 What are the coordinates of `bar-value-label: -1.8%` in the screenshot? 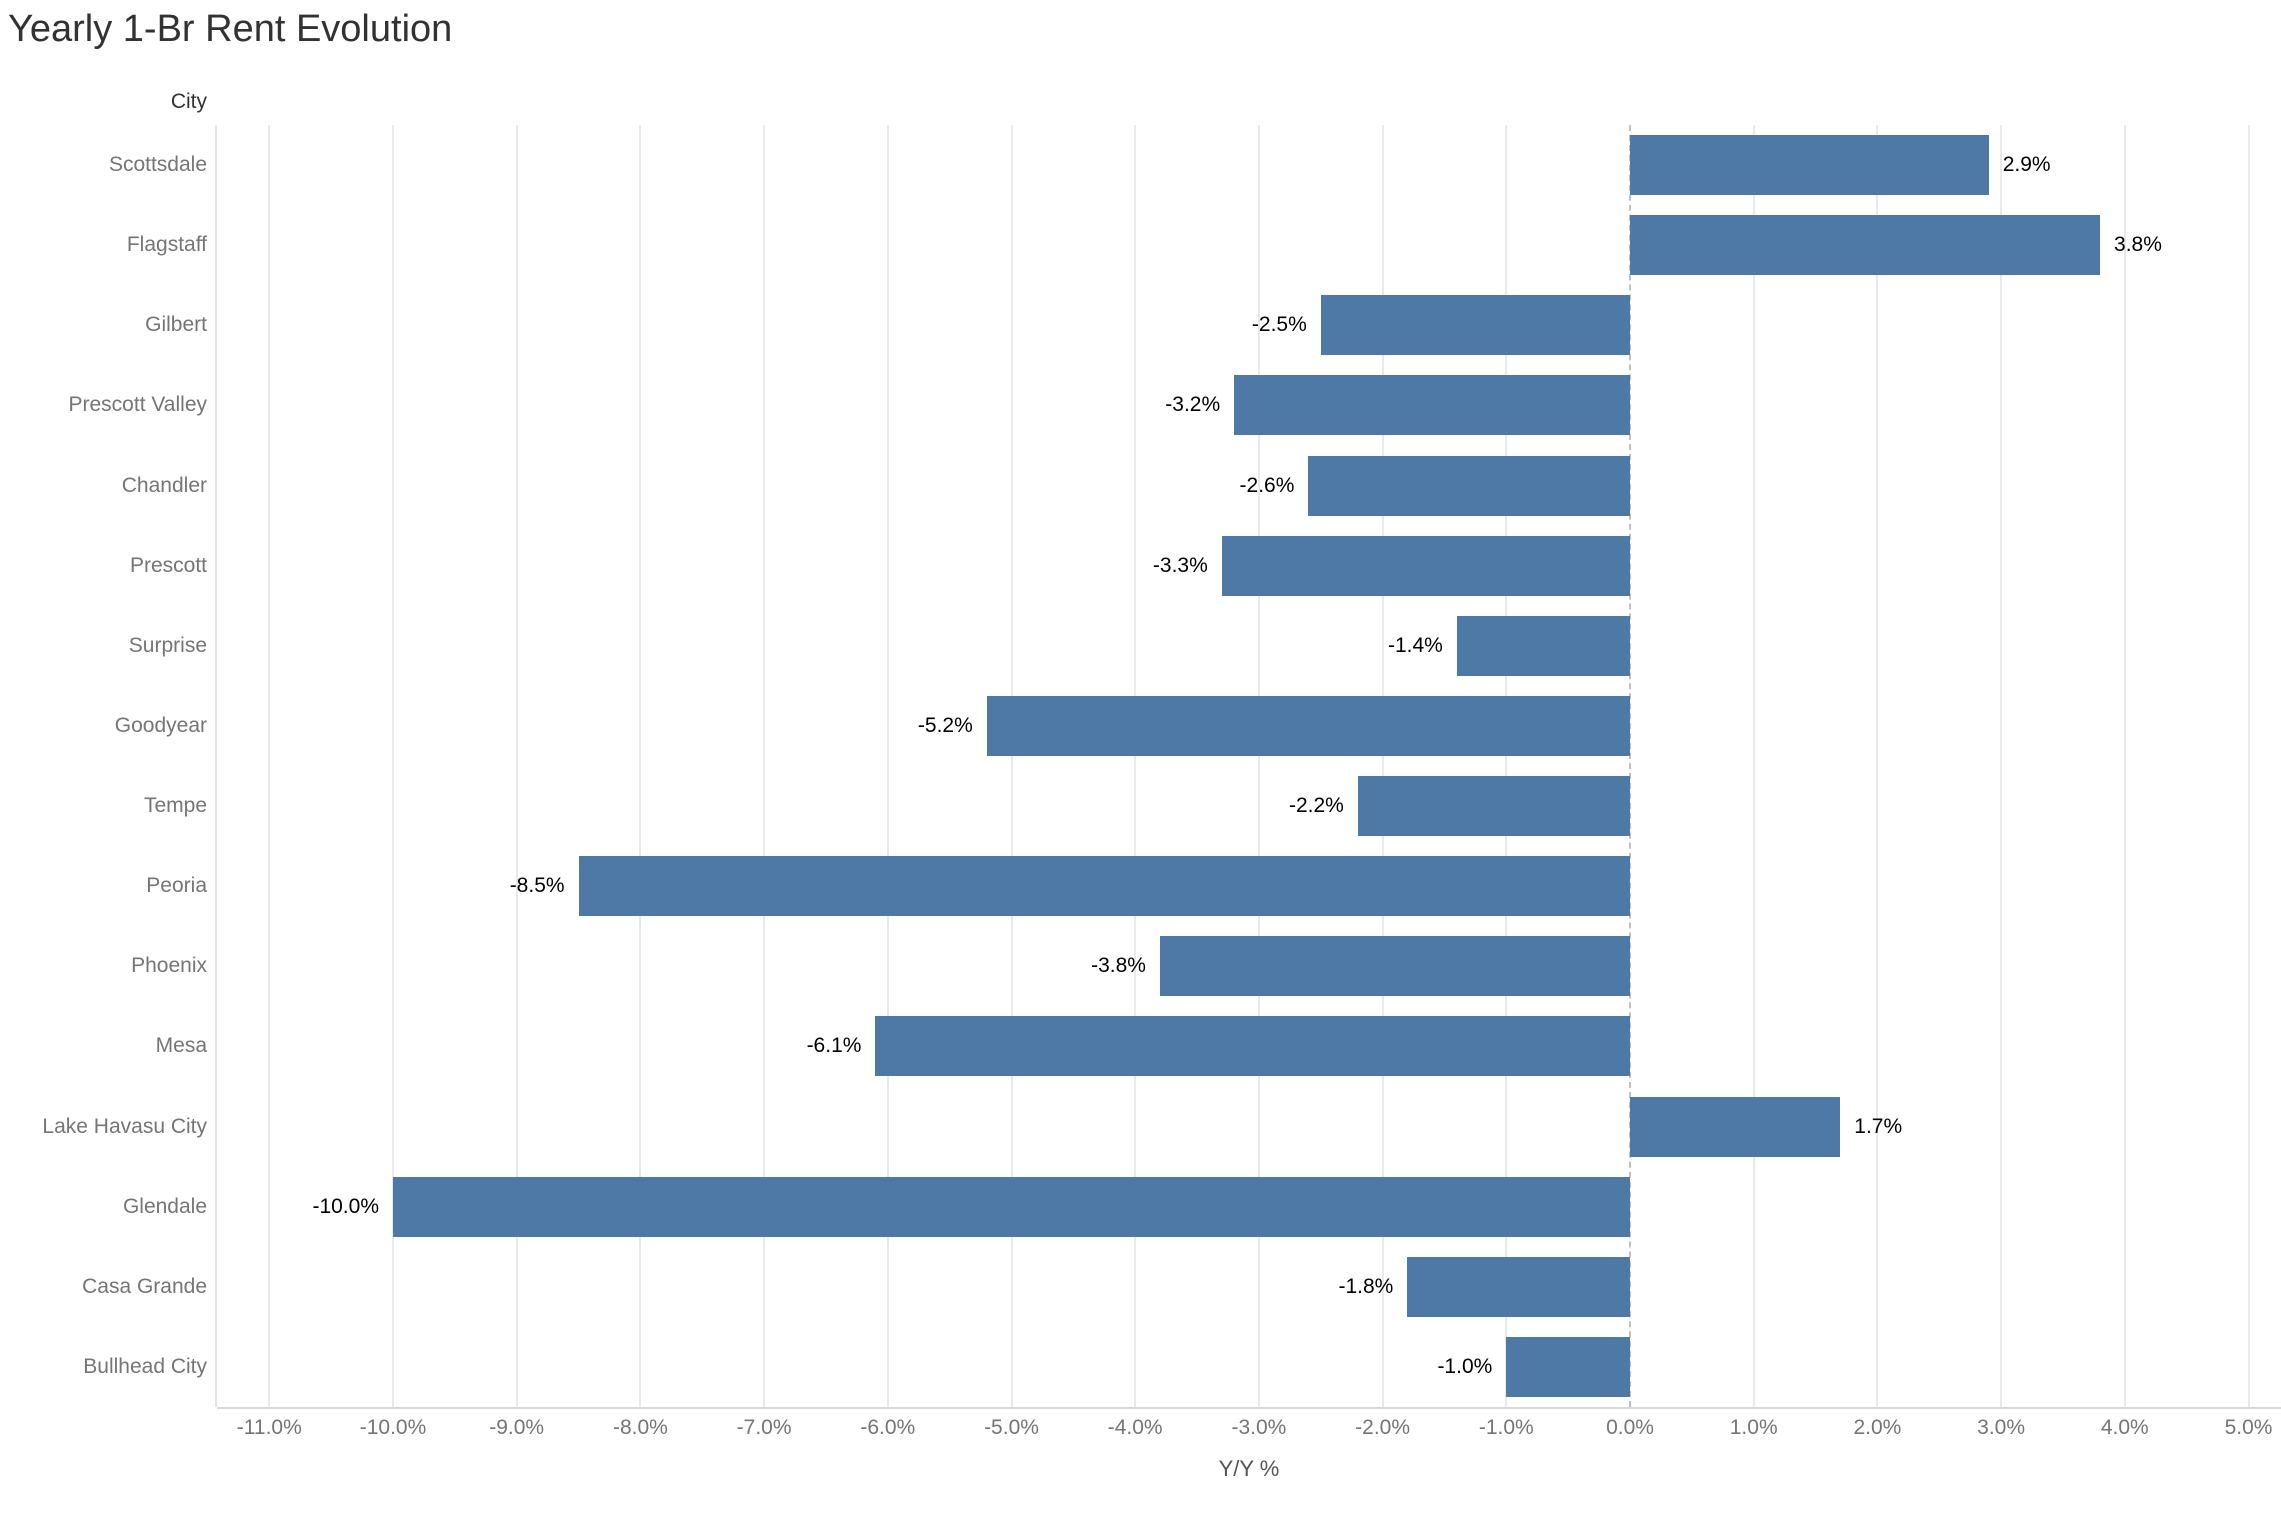 It's located at (1366, 1286).